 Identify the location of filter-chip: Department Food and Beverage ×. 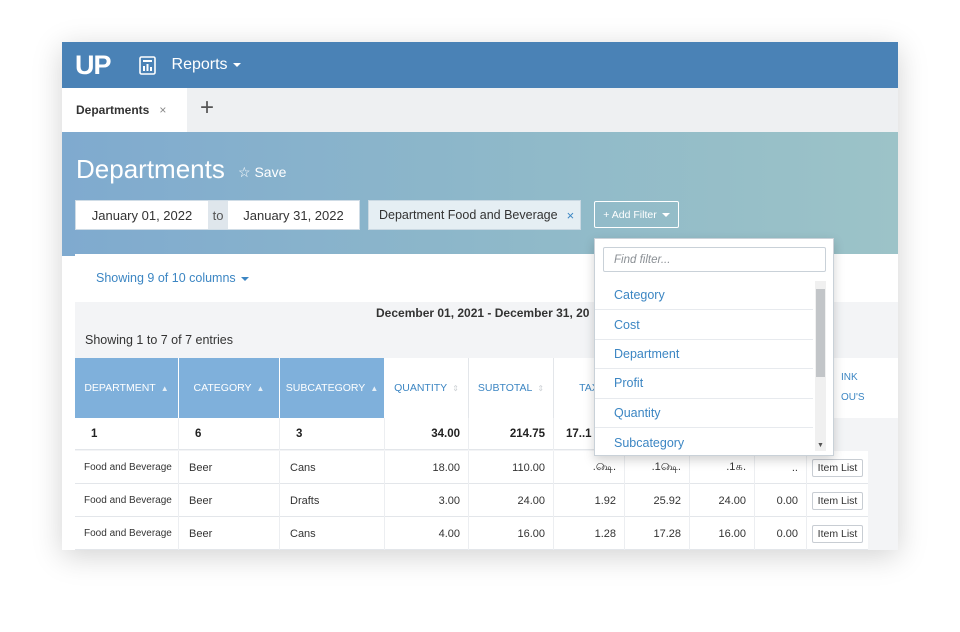
(474, 215).